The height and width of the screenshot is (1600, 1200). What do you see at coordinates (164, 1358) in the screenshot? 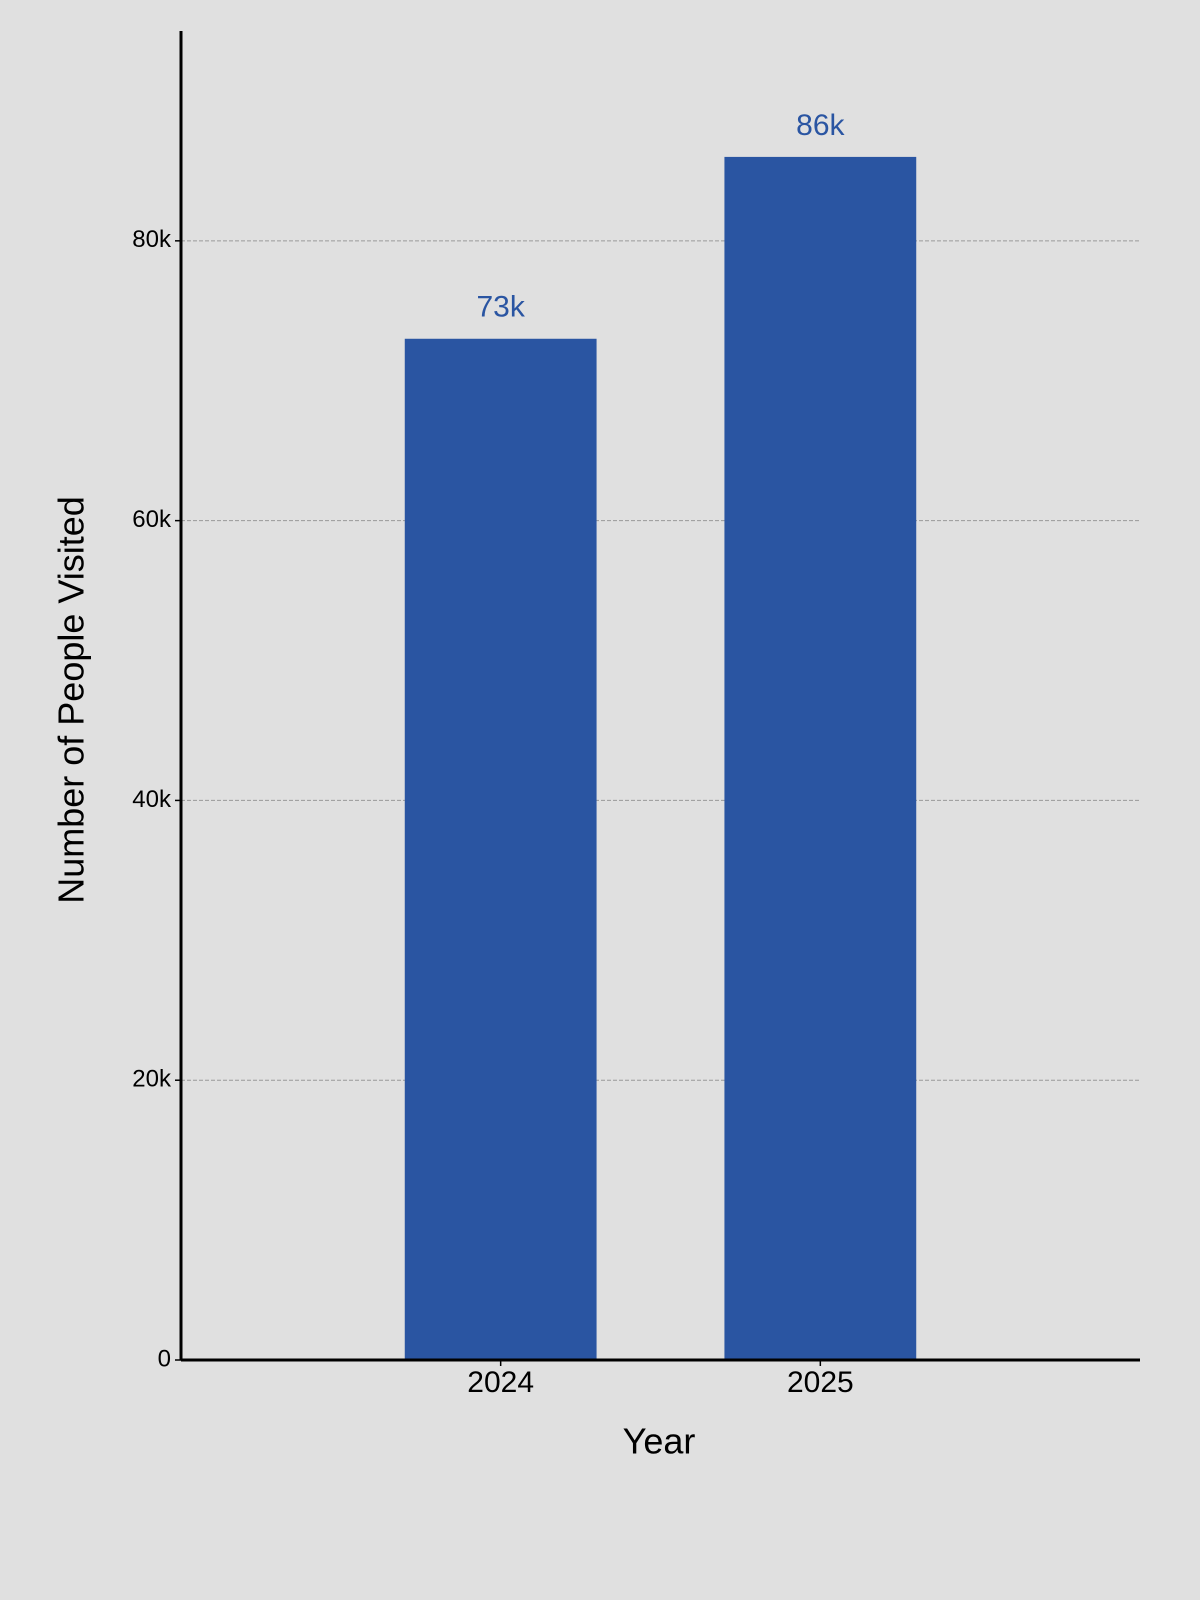
I see `y-tick-label: 0` at bounding box center [164, 1358].